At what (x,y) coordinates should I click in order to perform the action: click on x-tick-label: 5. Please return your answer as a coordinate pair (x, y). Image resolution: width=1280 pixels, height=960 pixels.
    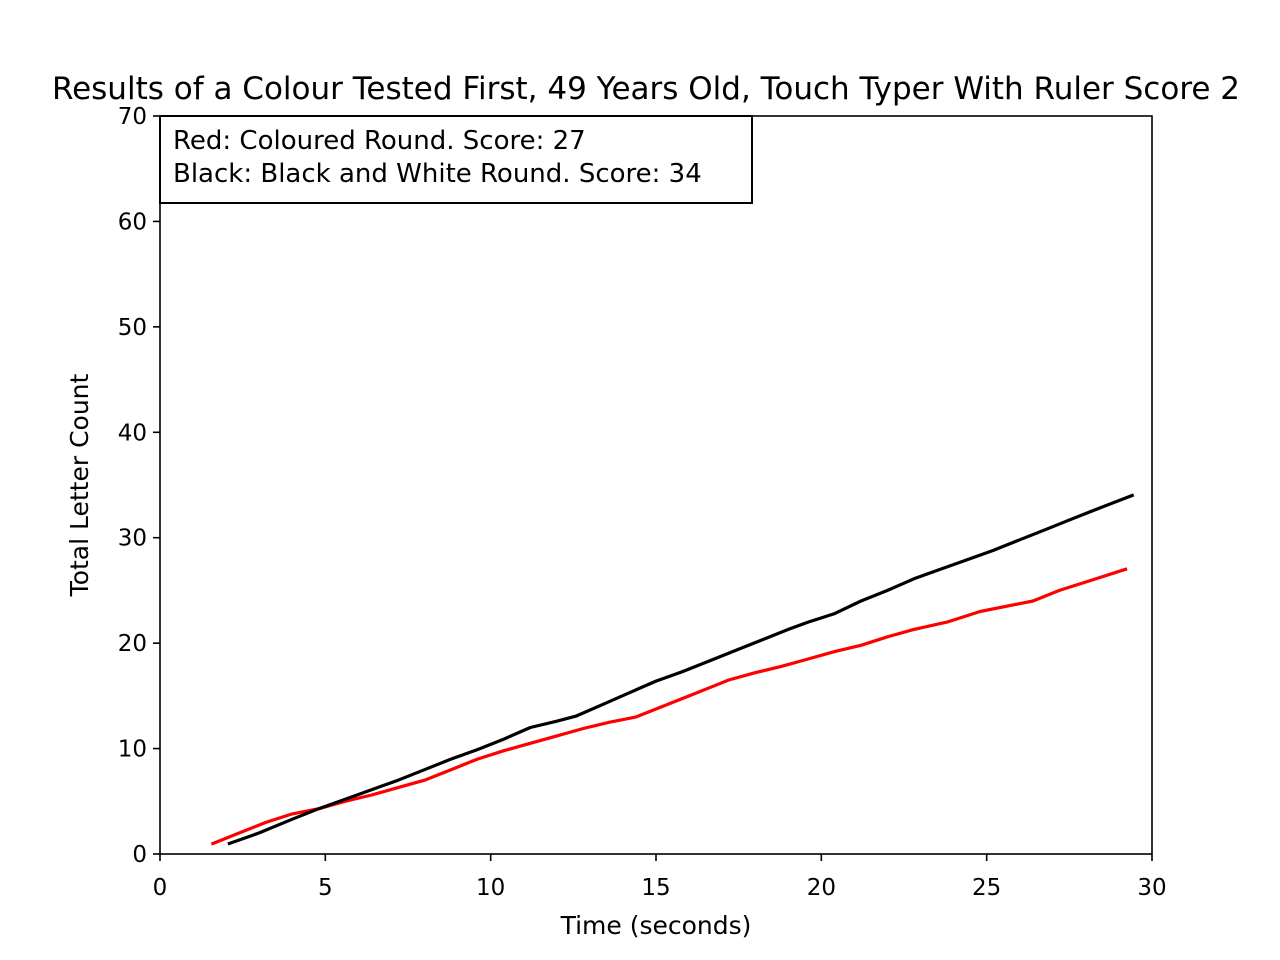
    Looking at the image, I should click on (325, 888).